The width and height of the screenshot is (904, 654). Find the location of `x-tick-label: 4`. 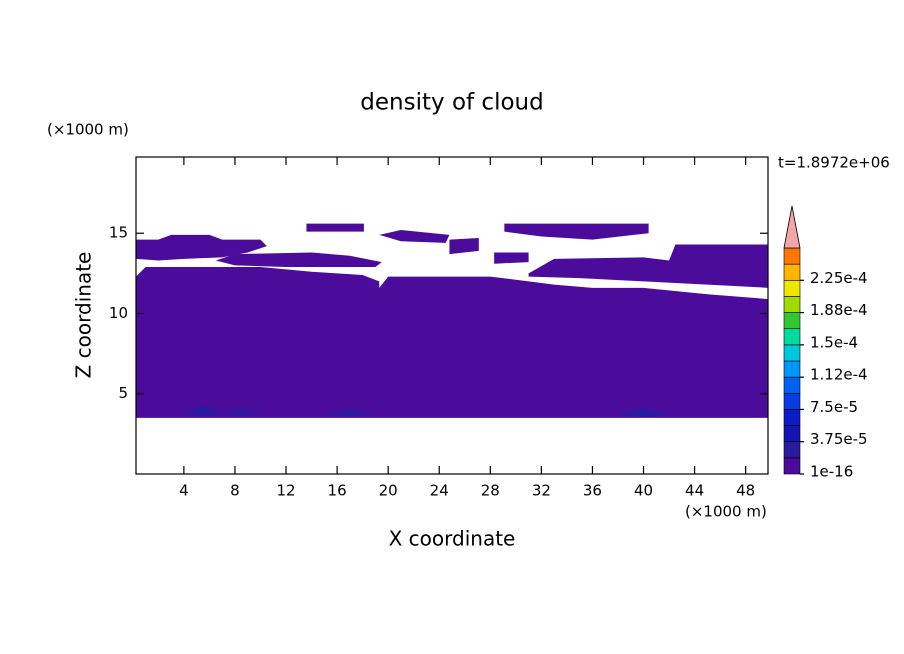

x-tick-label: 4 is located at coordinates (184, 491).